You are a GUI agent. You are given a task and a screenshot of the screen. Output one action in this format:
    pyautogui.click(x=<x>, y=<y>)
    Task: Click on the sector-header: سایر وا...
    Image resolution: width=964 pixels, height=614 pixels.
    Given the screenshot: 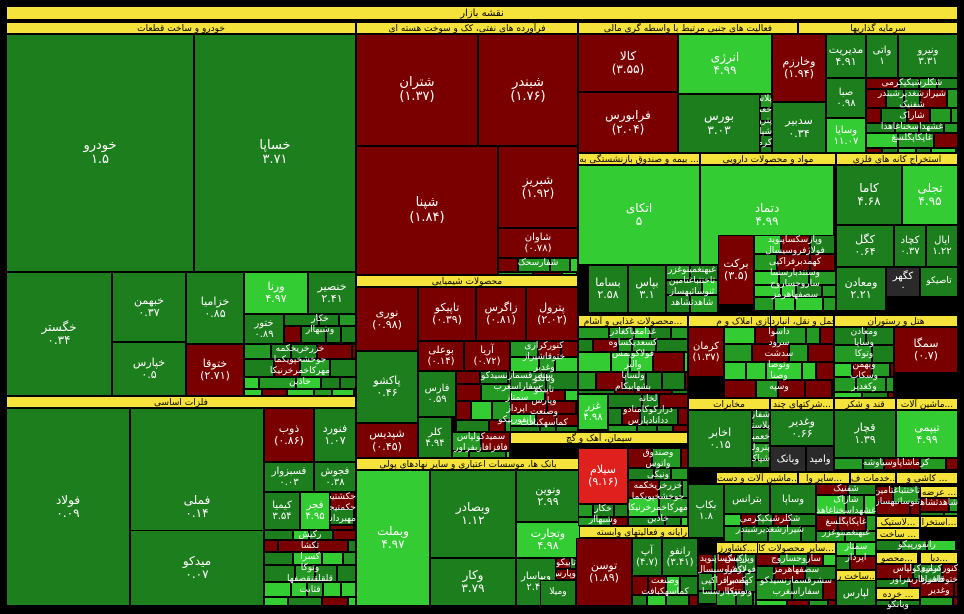 What is the action you would take?
    pyautogui.click(x=824, y=478)
    